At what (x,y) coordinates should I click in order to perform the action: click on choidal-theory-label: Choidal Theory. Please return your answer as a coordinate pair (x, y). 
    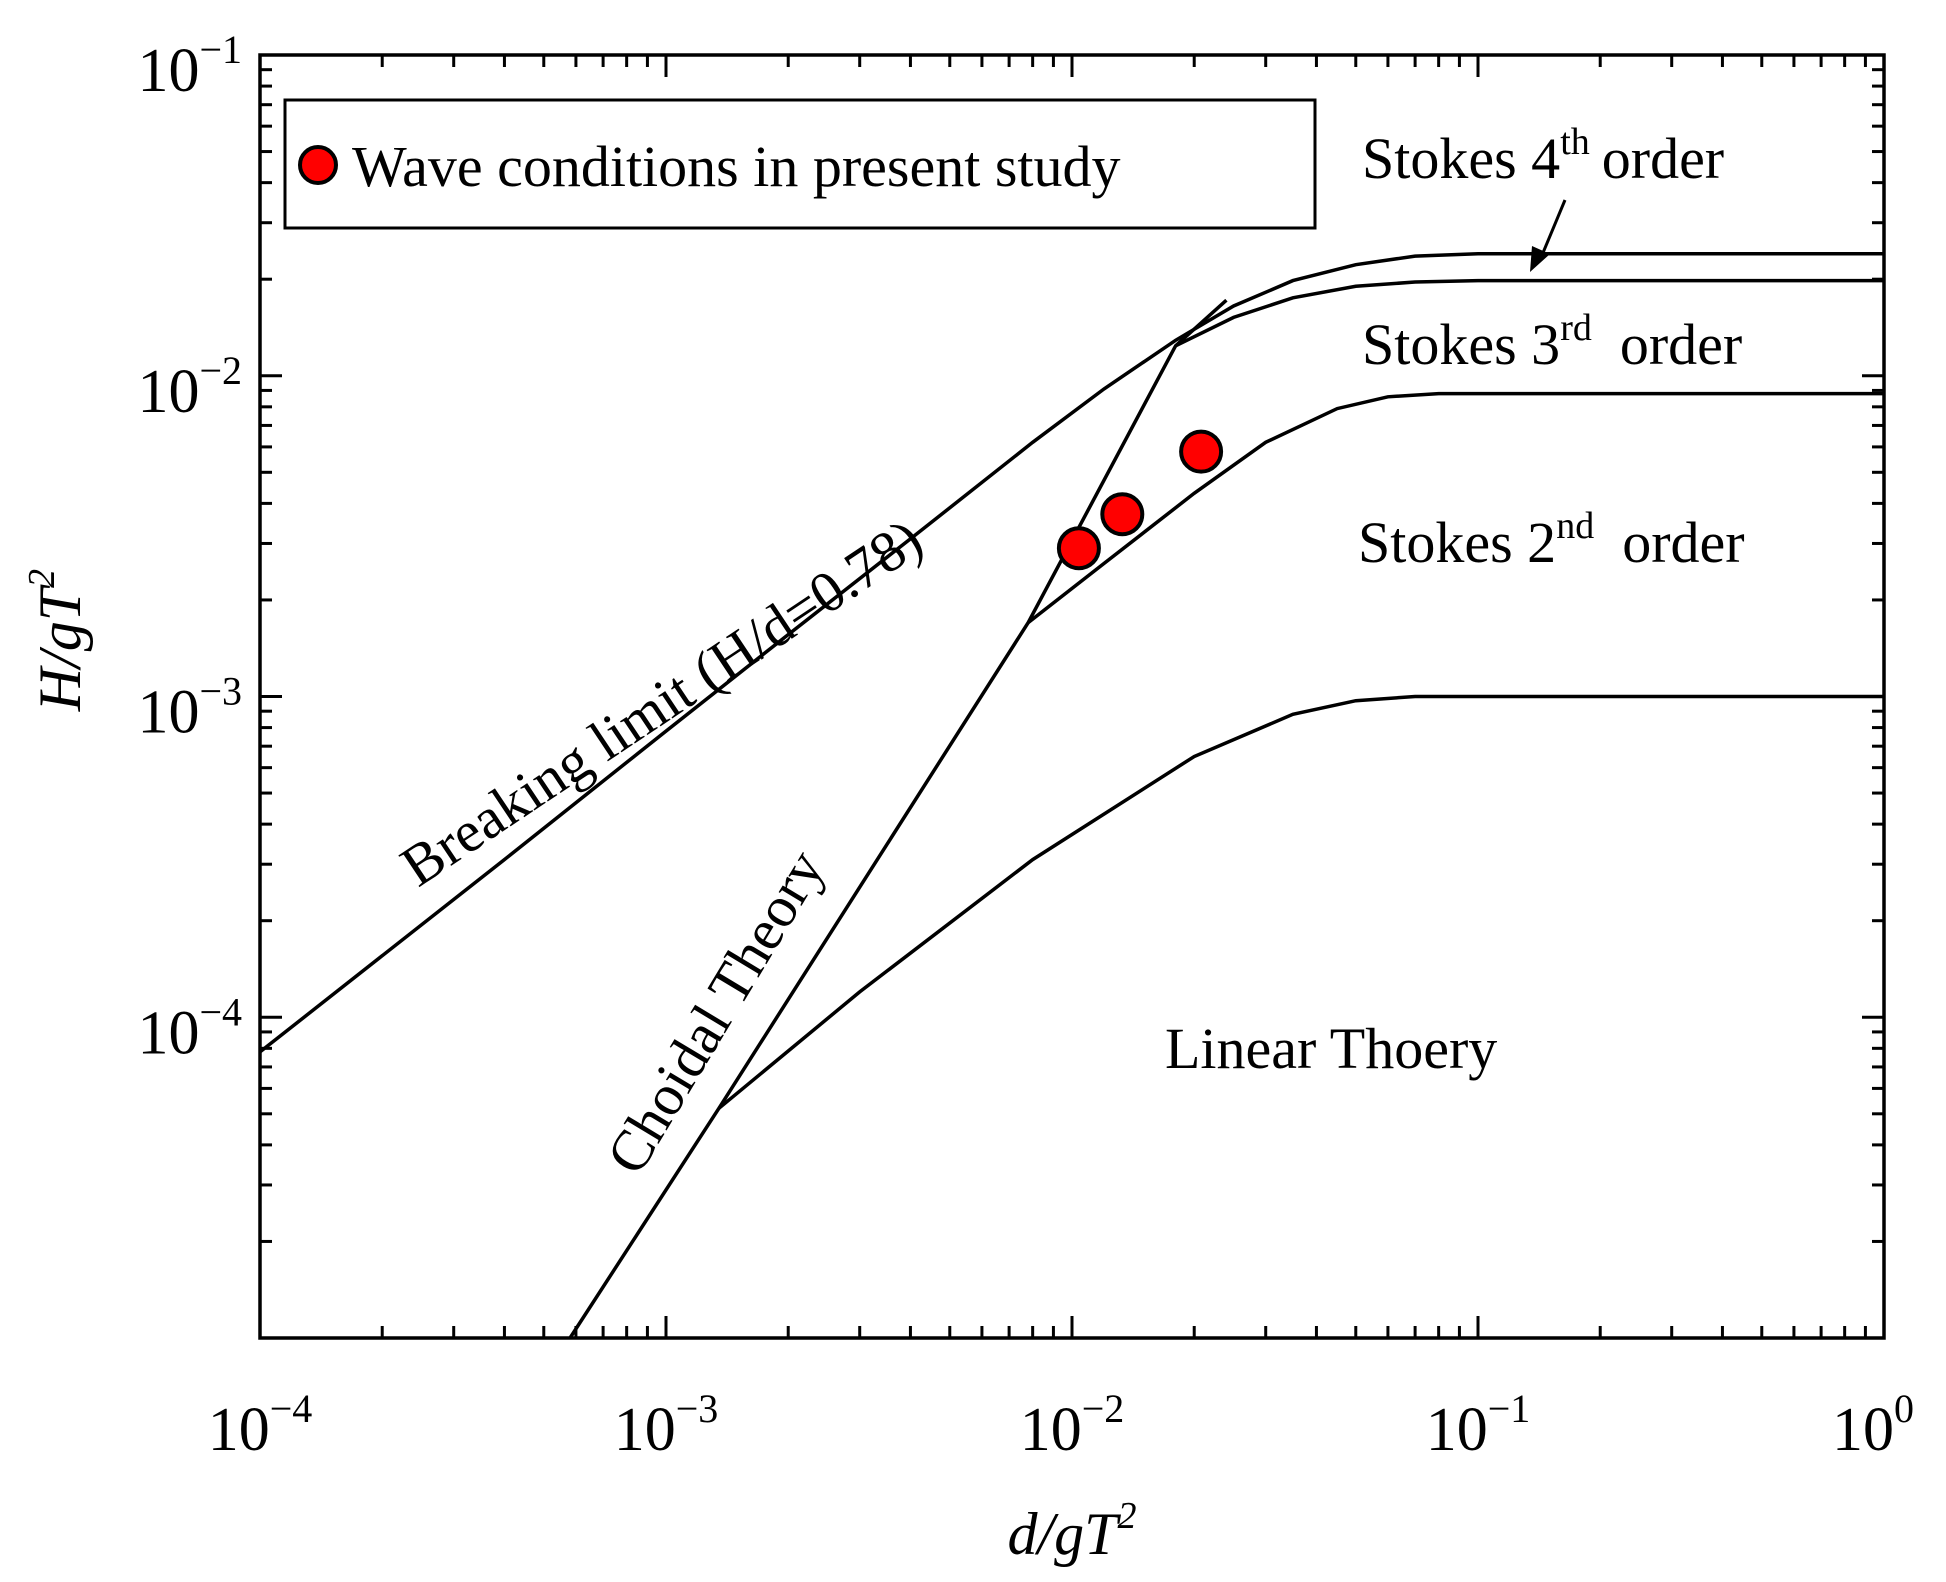
    Looking at the image, I should click on (715, 1012).